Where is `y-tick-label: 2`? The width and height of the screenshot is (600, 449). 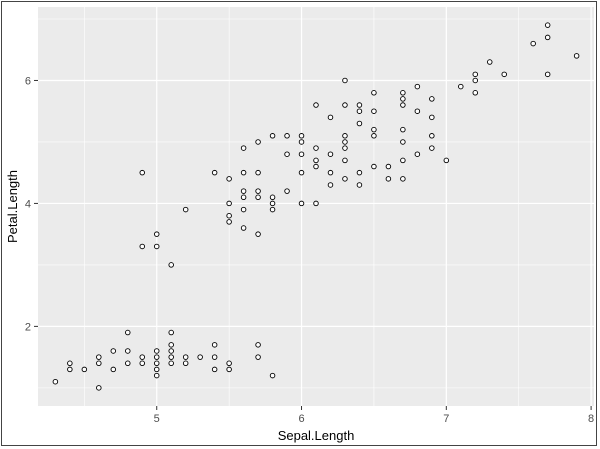
y-tick-label: 2 is located at coordinates (28, 327).